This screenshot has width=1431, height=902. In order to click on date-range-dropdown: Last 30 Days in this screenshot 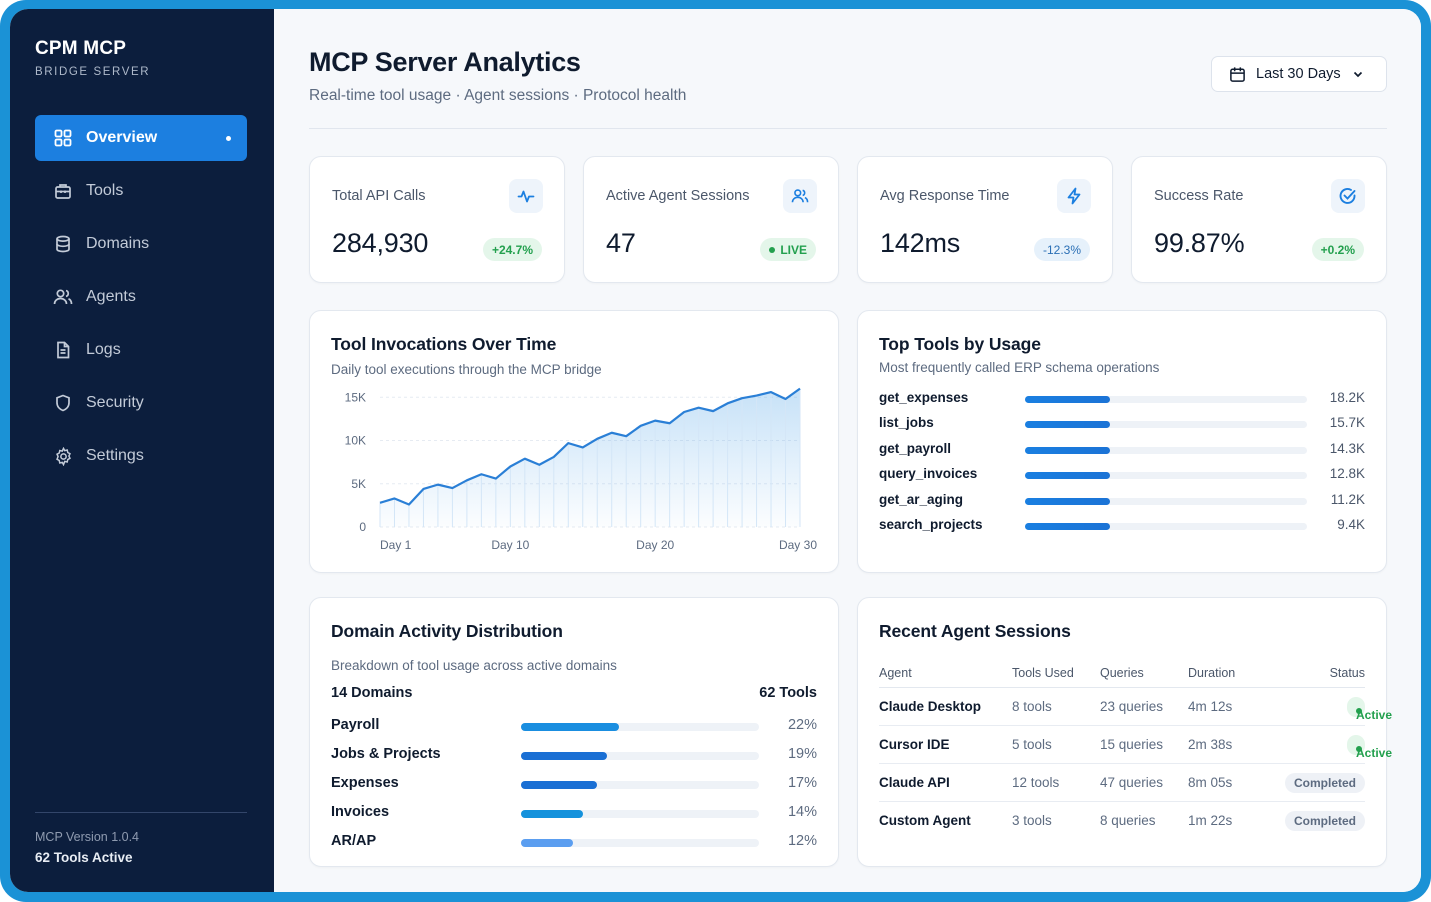, I will do `click(1299, 74)`.